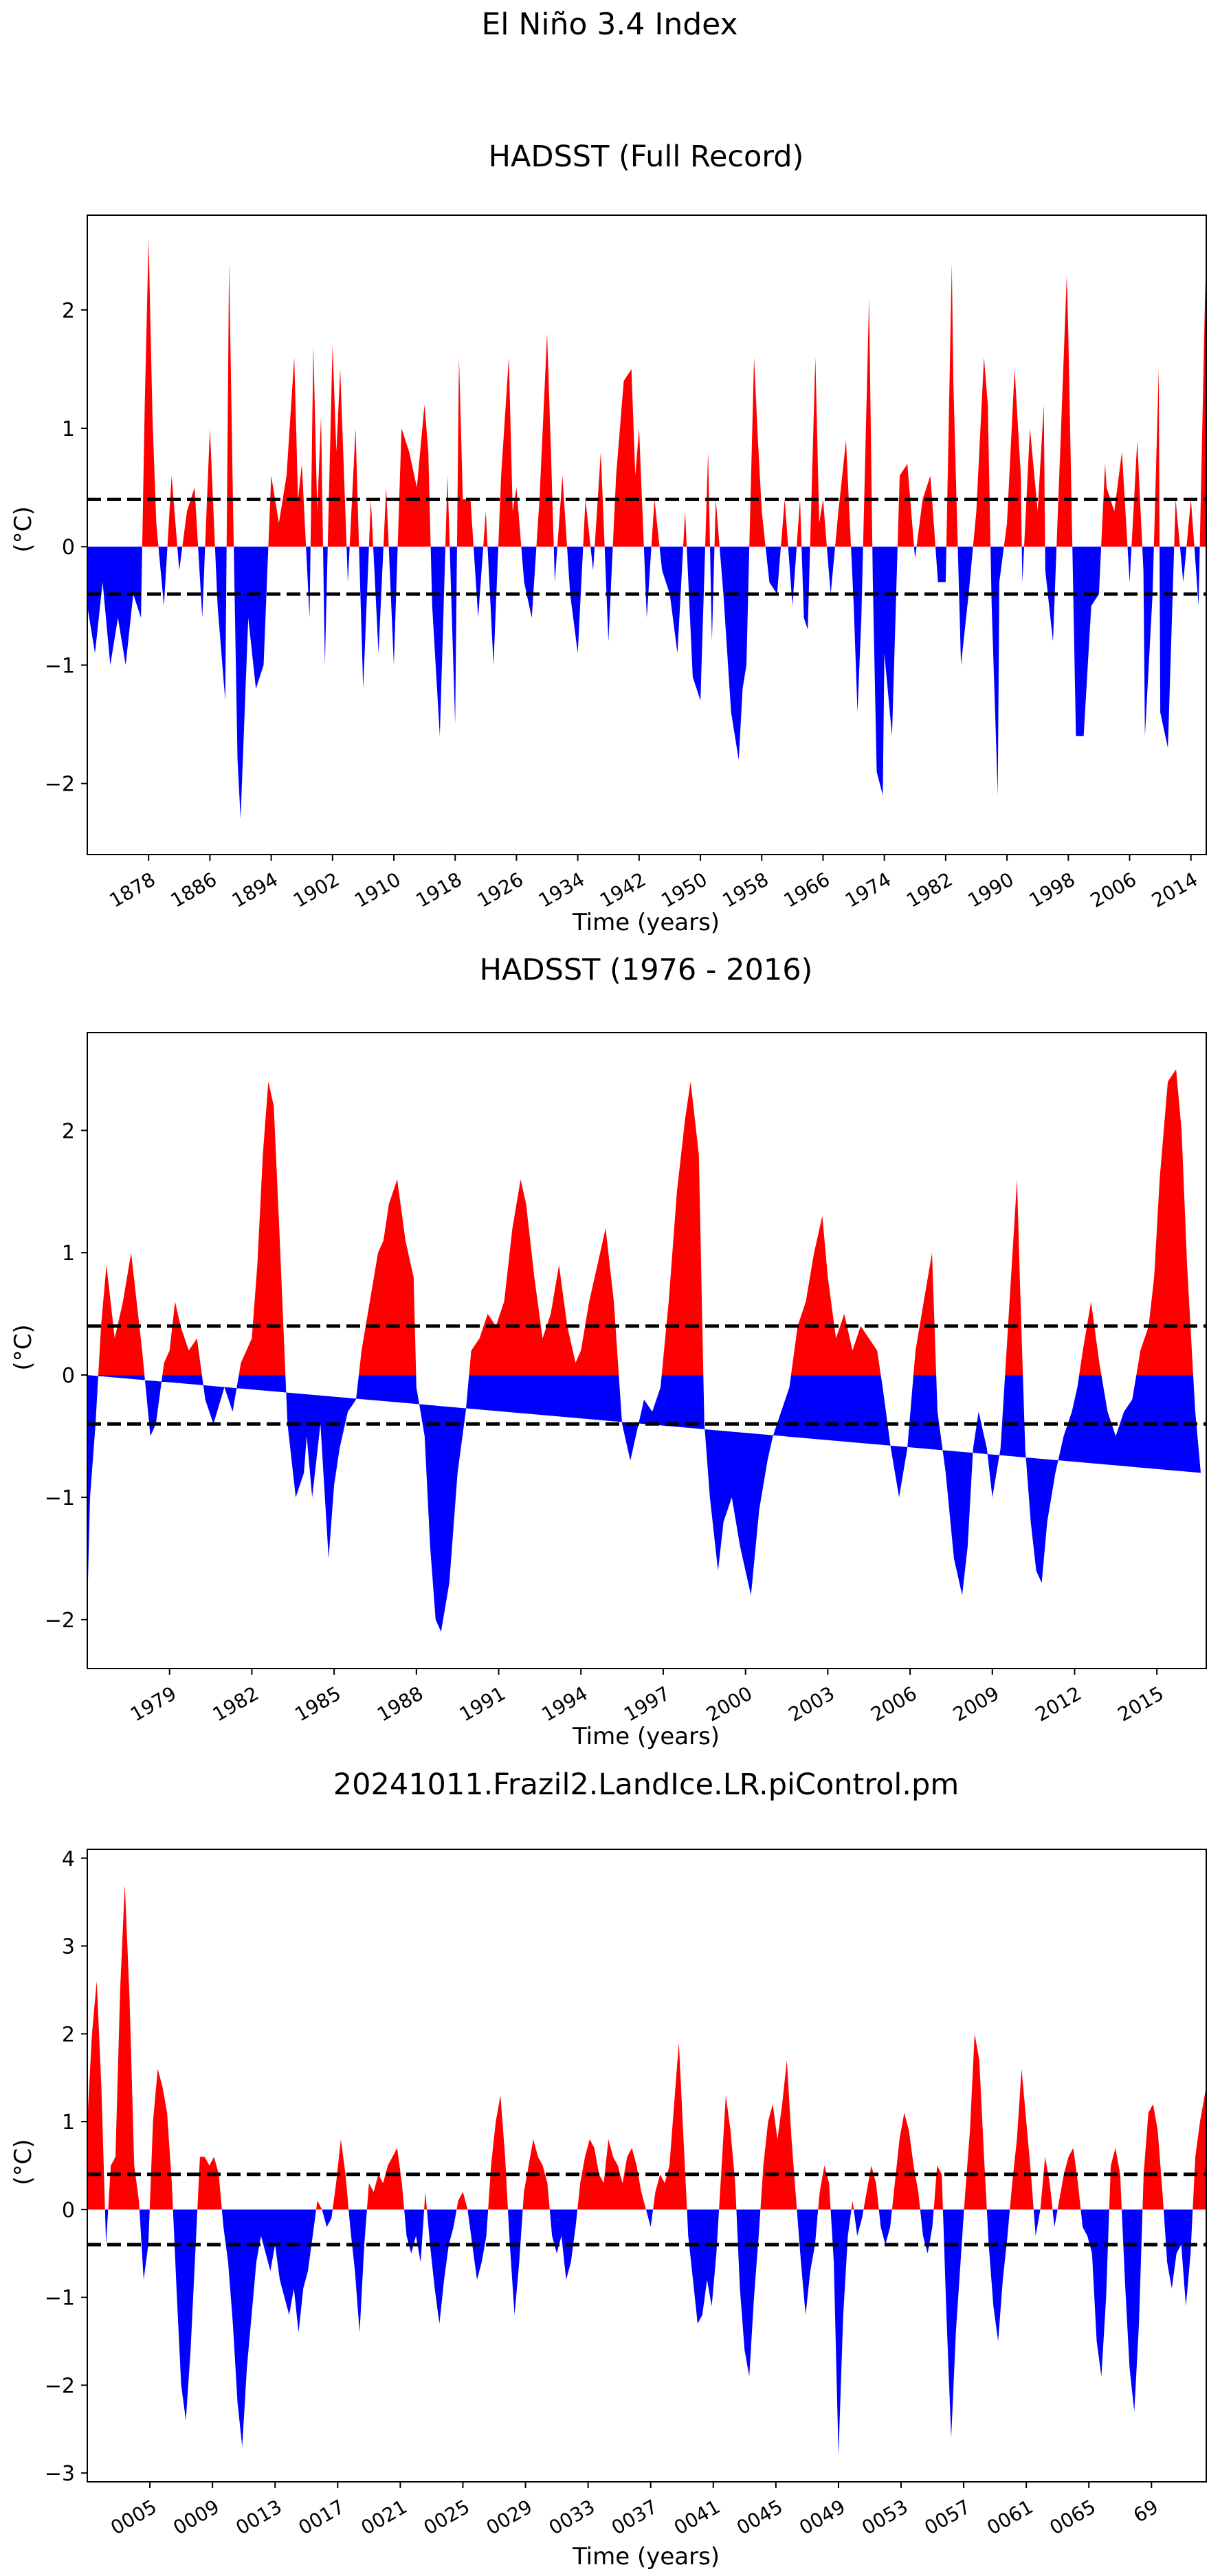 This screenshot has height=2576, width=1220. I want to click on x-tick-label: 1958, so click(746, 890).